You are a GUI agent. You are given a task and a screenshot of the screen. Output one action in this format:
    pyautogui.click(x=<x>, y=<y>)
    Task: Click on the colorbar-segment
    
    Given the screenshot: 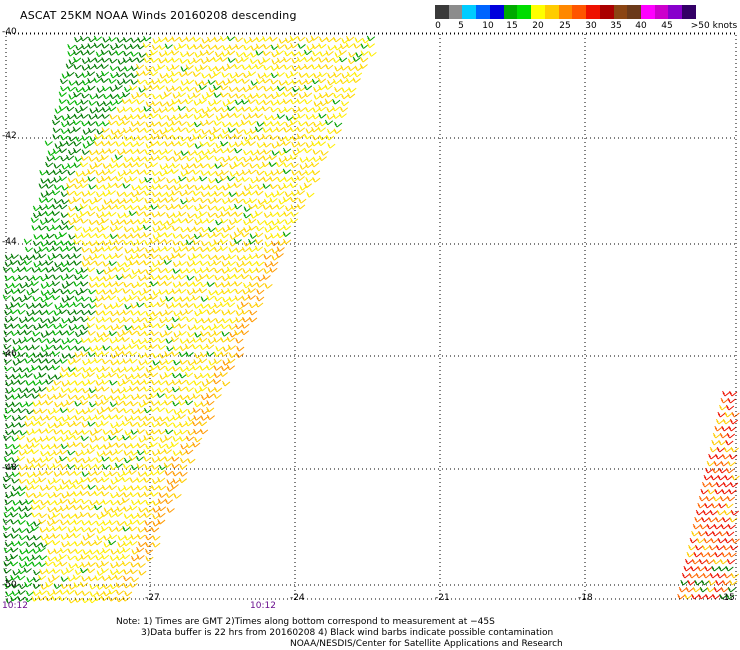 What is the action you would take?
    pyautogui.click(x=648, y=12)
    